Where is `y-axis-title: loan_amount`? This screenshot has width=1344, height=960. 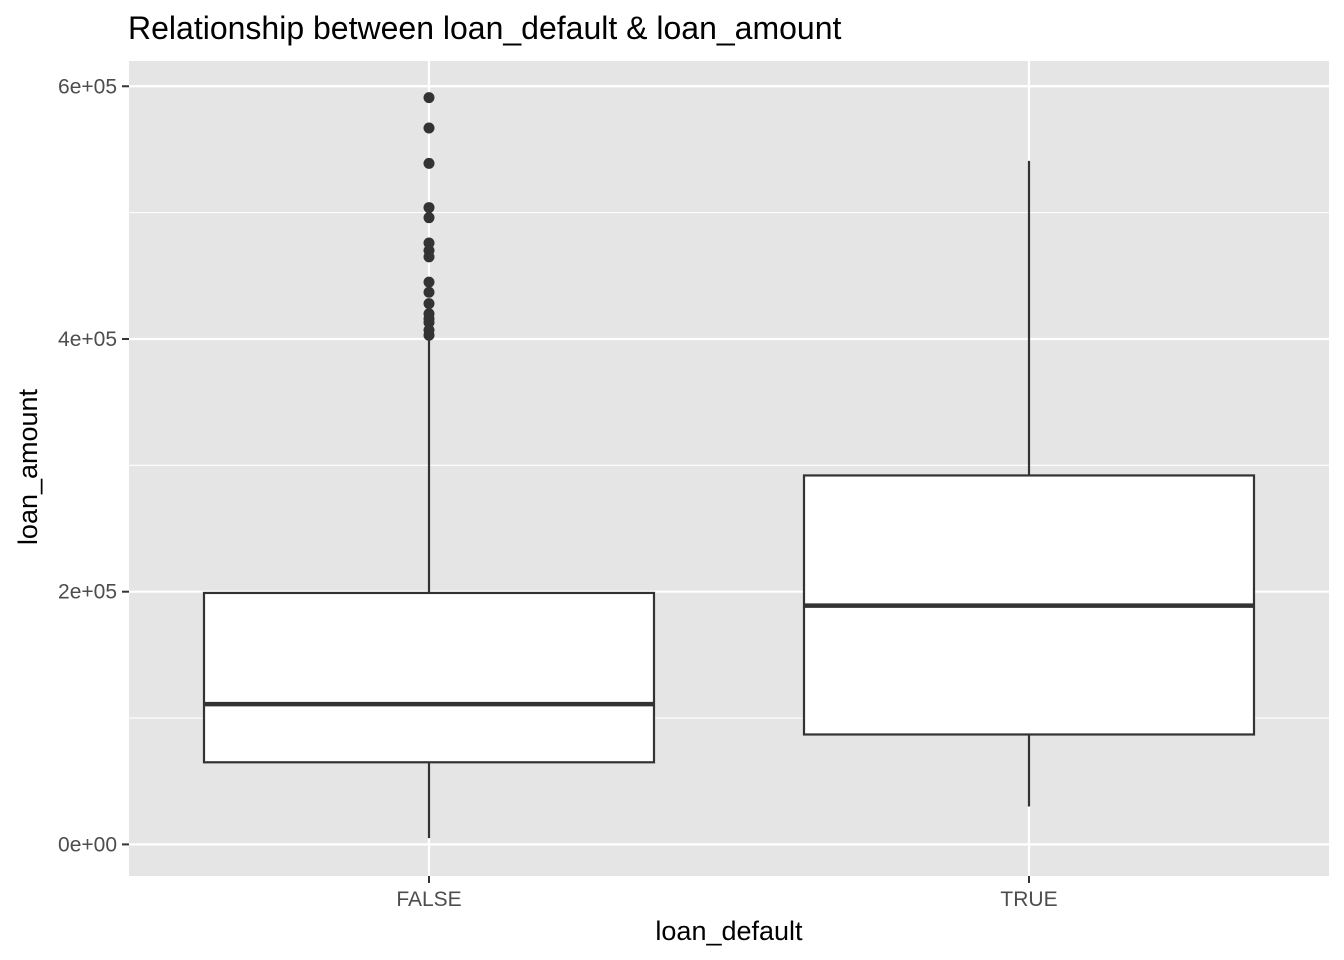
y-axis-title: loan_amount is located at coordinates (28, 466).